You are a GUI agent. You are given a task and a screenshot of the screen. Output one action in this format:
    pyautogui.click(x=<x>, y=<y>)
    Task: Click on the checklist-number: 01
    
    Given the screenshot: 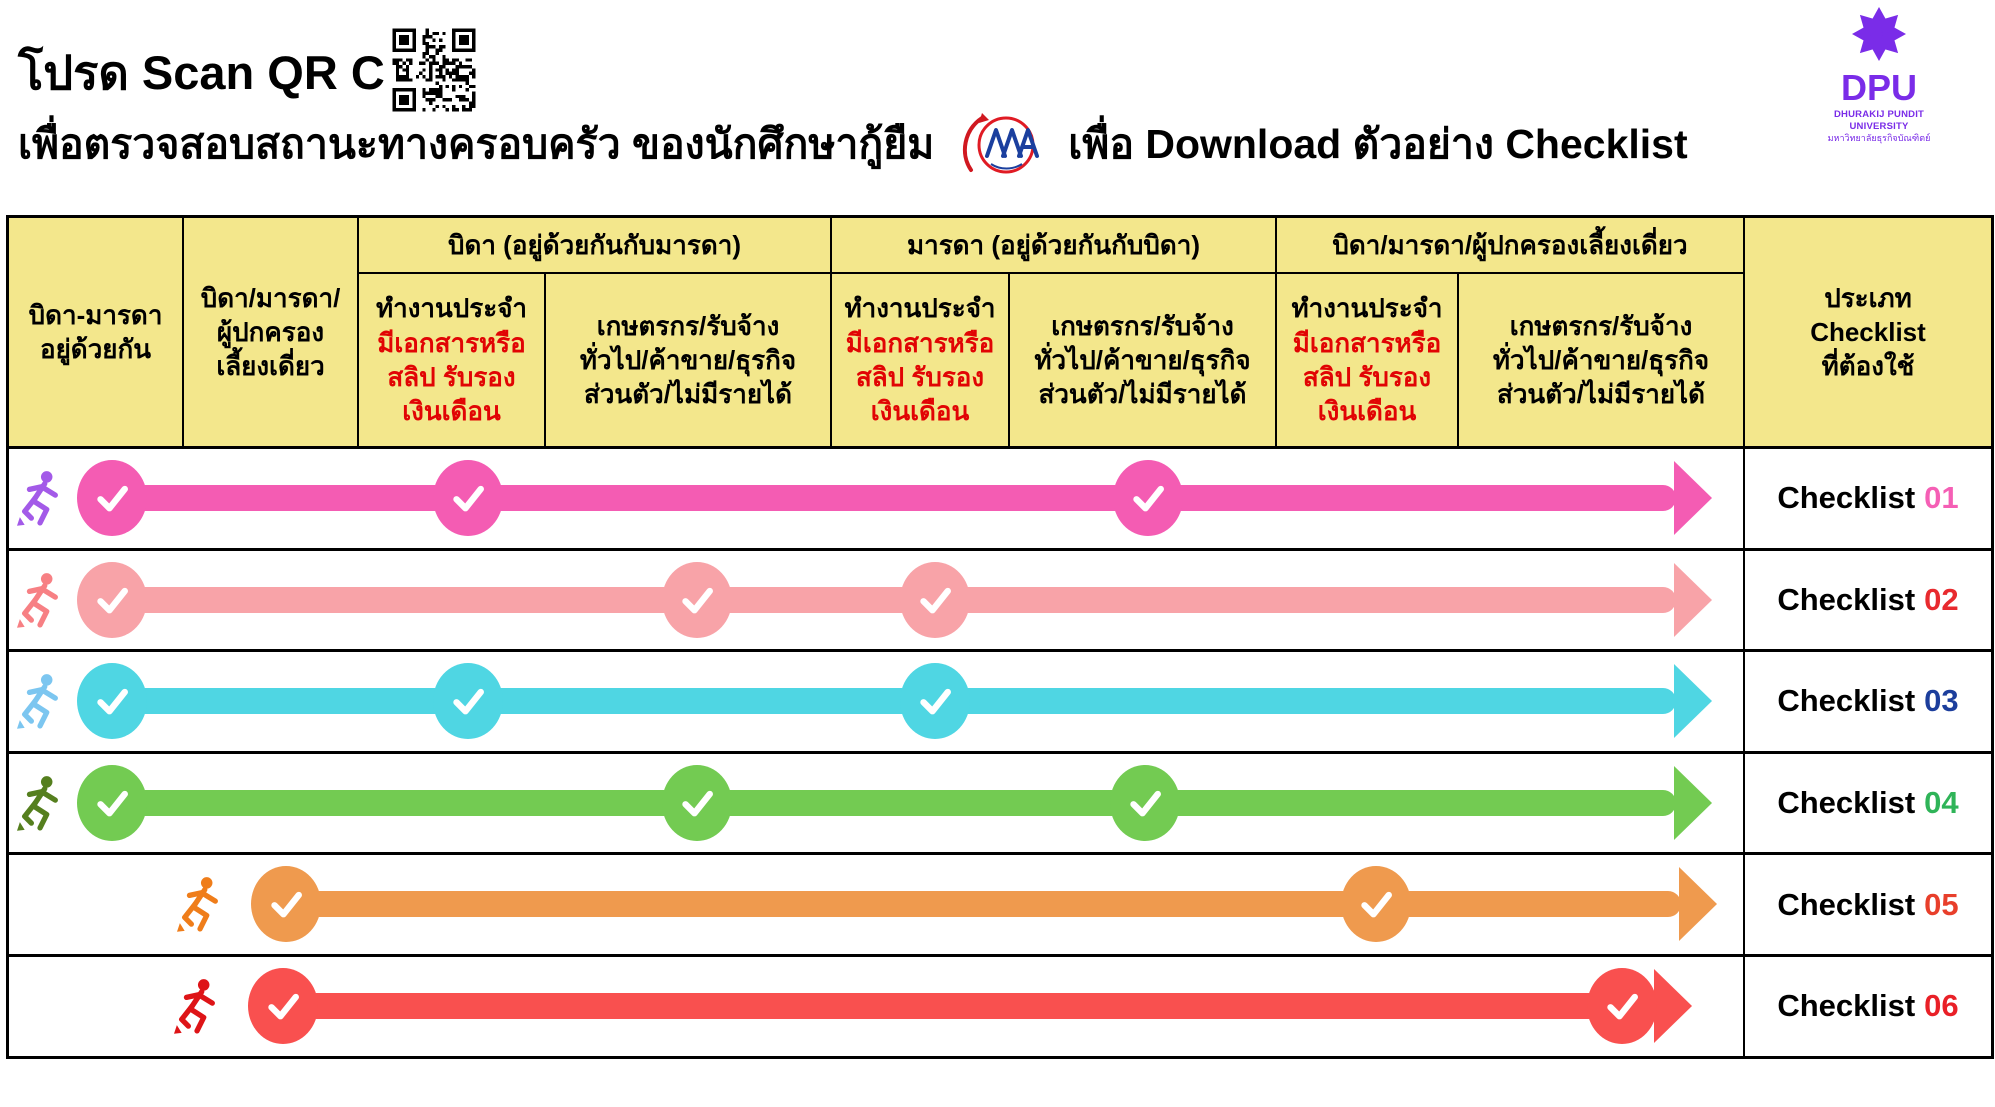 What is the action you would take?
    pyautogui.click(x=1941, y=498)
    